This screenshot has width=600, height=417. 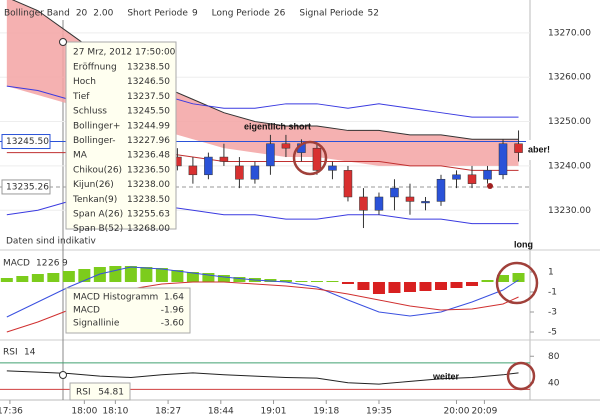 I want to click on tooltip-value: 13246.50, so click(x=148, y=82).